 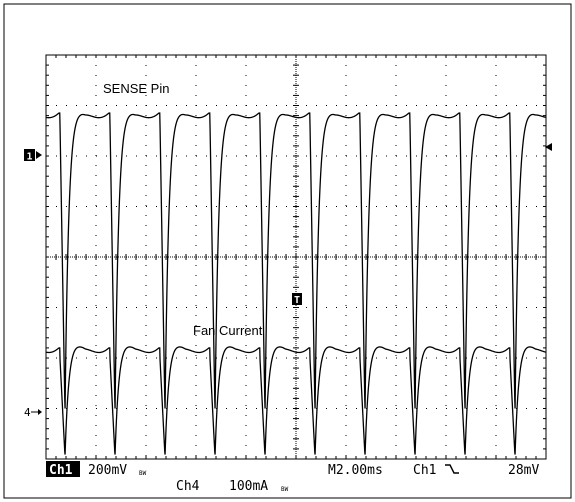 I want to click on ch1-ground-marker: 1, so click(x=33, y=156).